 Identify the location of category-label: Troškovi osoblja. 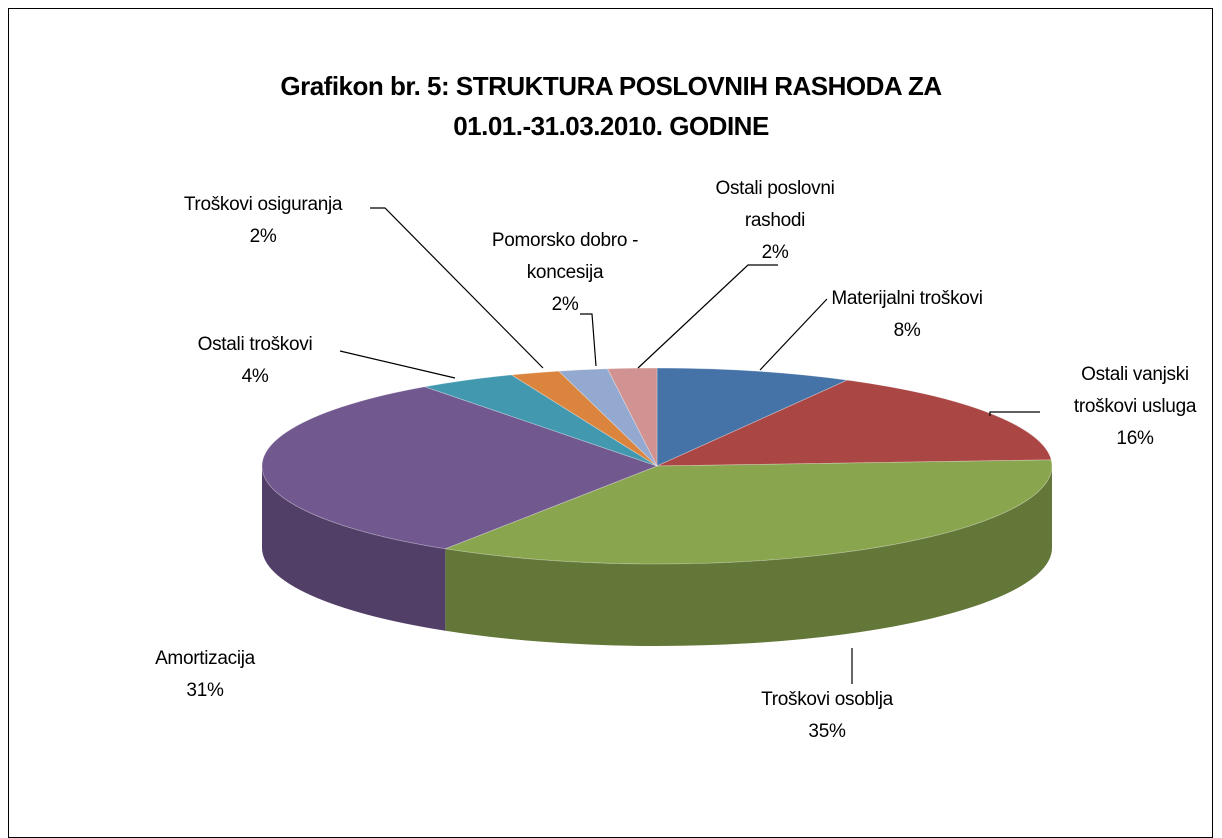
(827, 700).